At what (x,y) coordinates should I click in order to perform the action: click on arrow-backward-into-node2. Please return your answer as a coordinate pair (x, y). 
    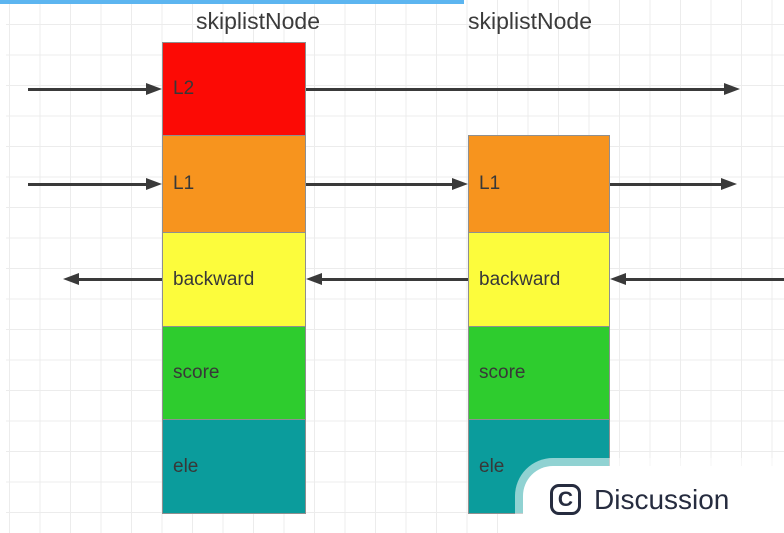
    Looking at the image, I should click on (697, 279).